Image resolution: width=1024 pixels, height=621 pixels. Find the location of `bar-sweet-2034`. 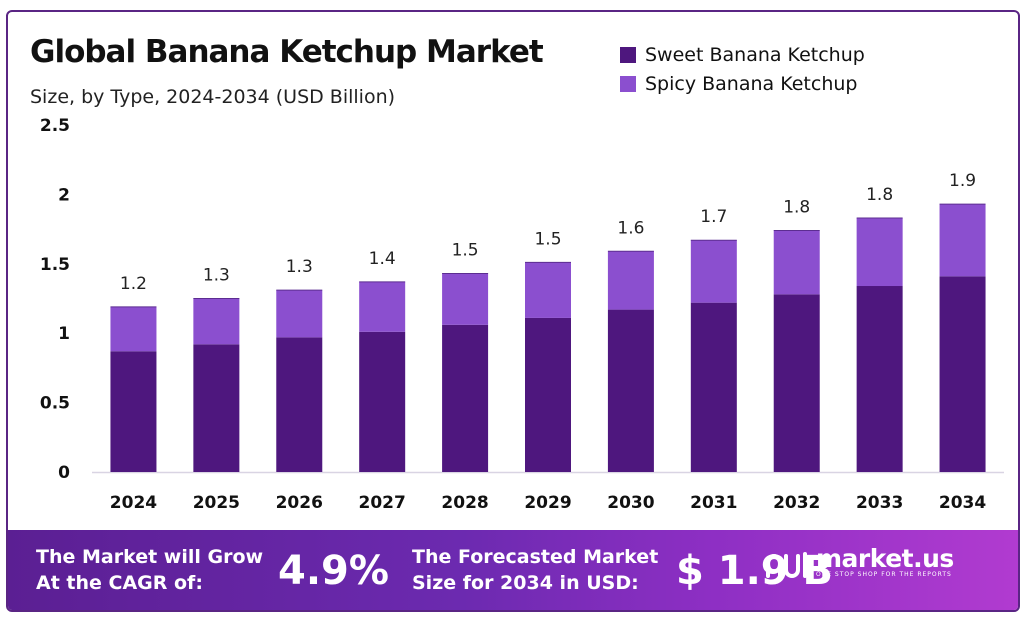

bar-sweet-2034 is located at coordinates (962, 374).